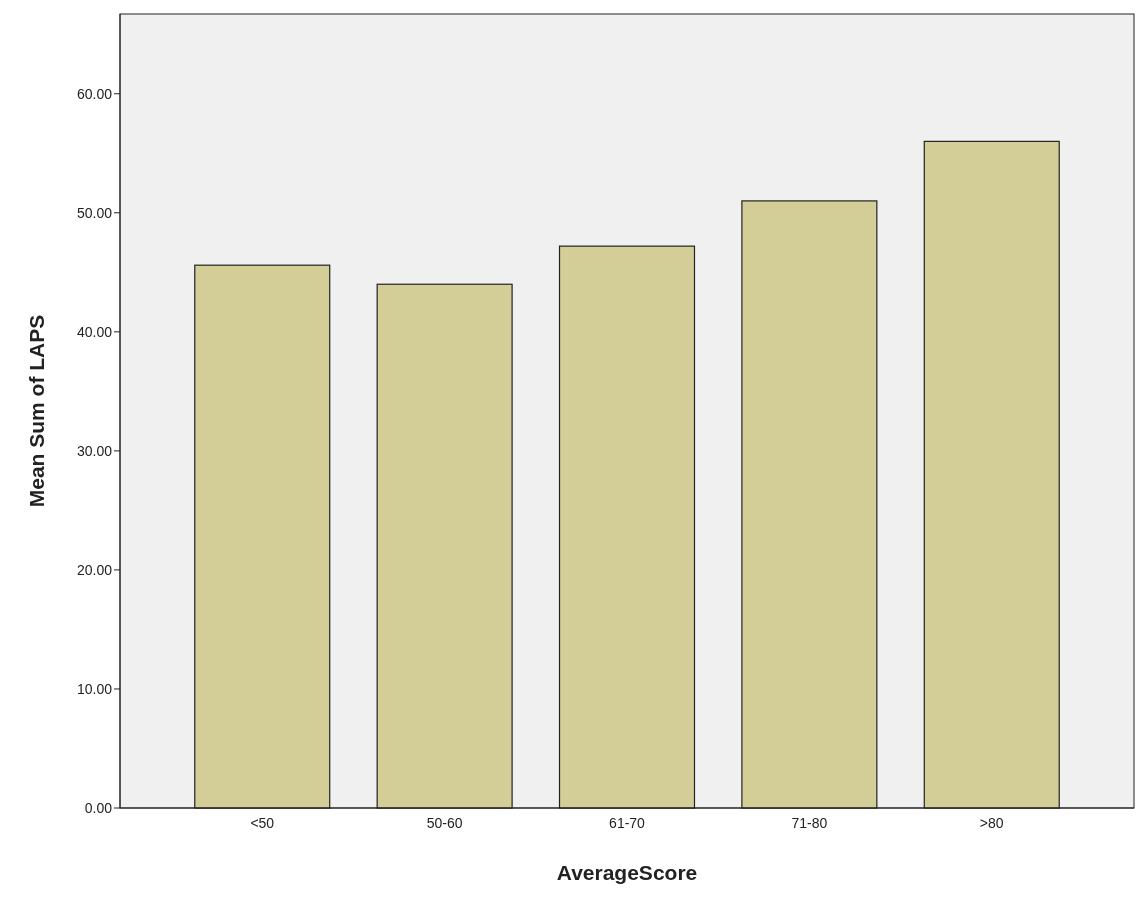 The width and height of the screenshot is (1148, 916). Describe the element at coordinates (444, 823) in the screenshot. I see `x-tick-label: 50-60` at that location.